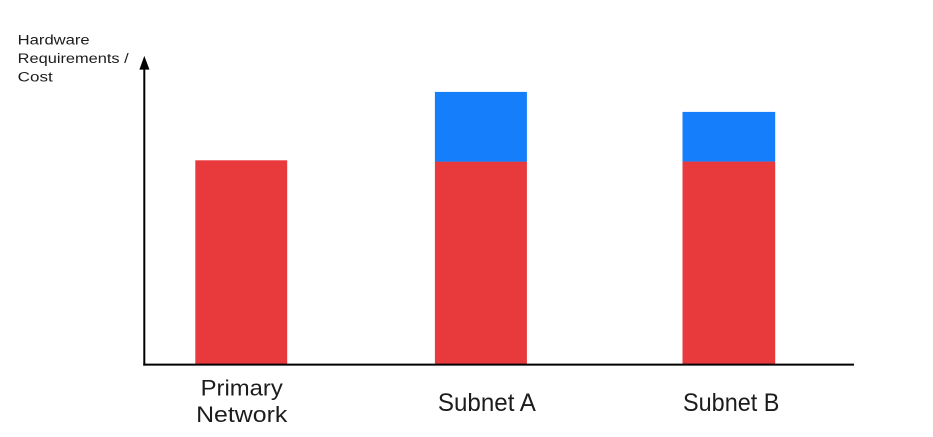 This screenshot has height=437, width=933. Describe the element at coordinates (487, 403) in the screenshot. I see `svg-text: Subnet A` at that location.